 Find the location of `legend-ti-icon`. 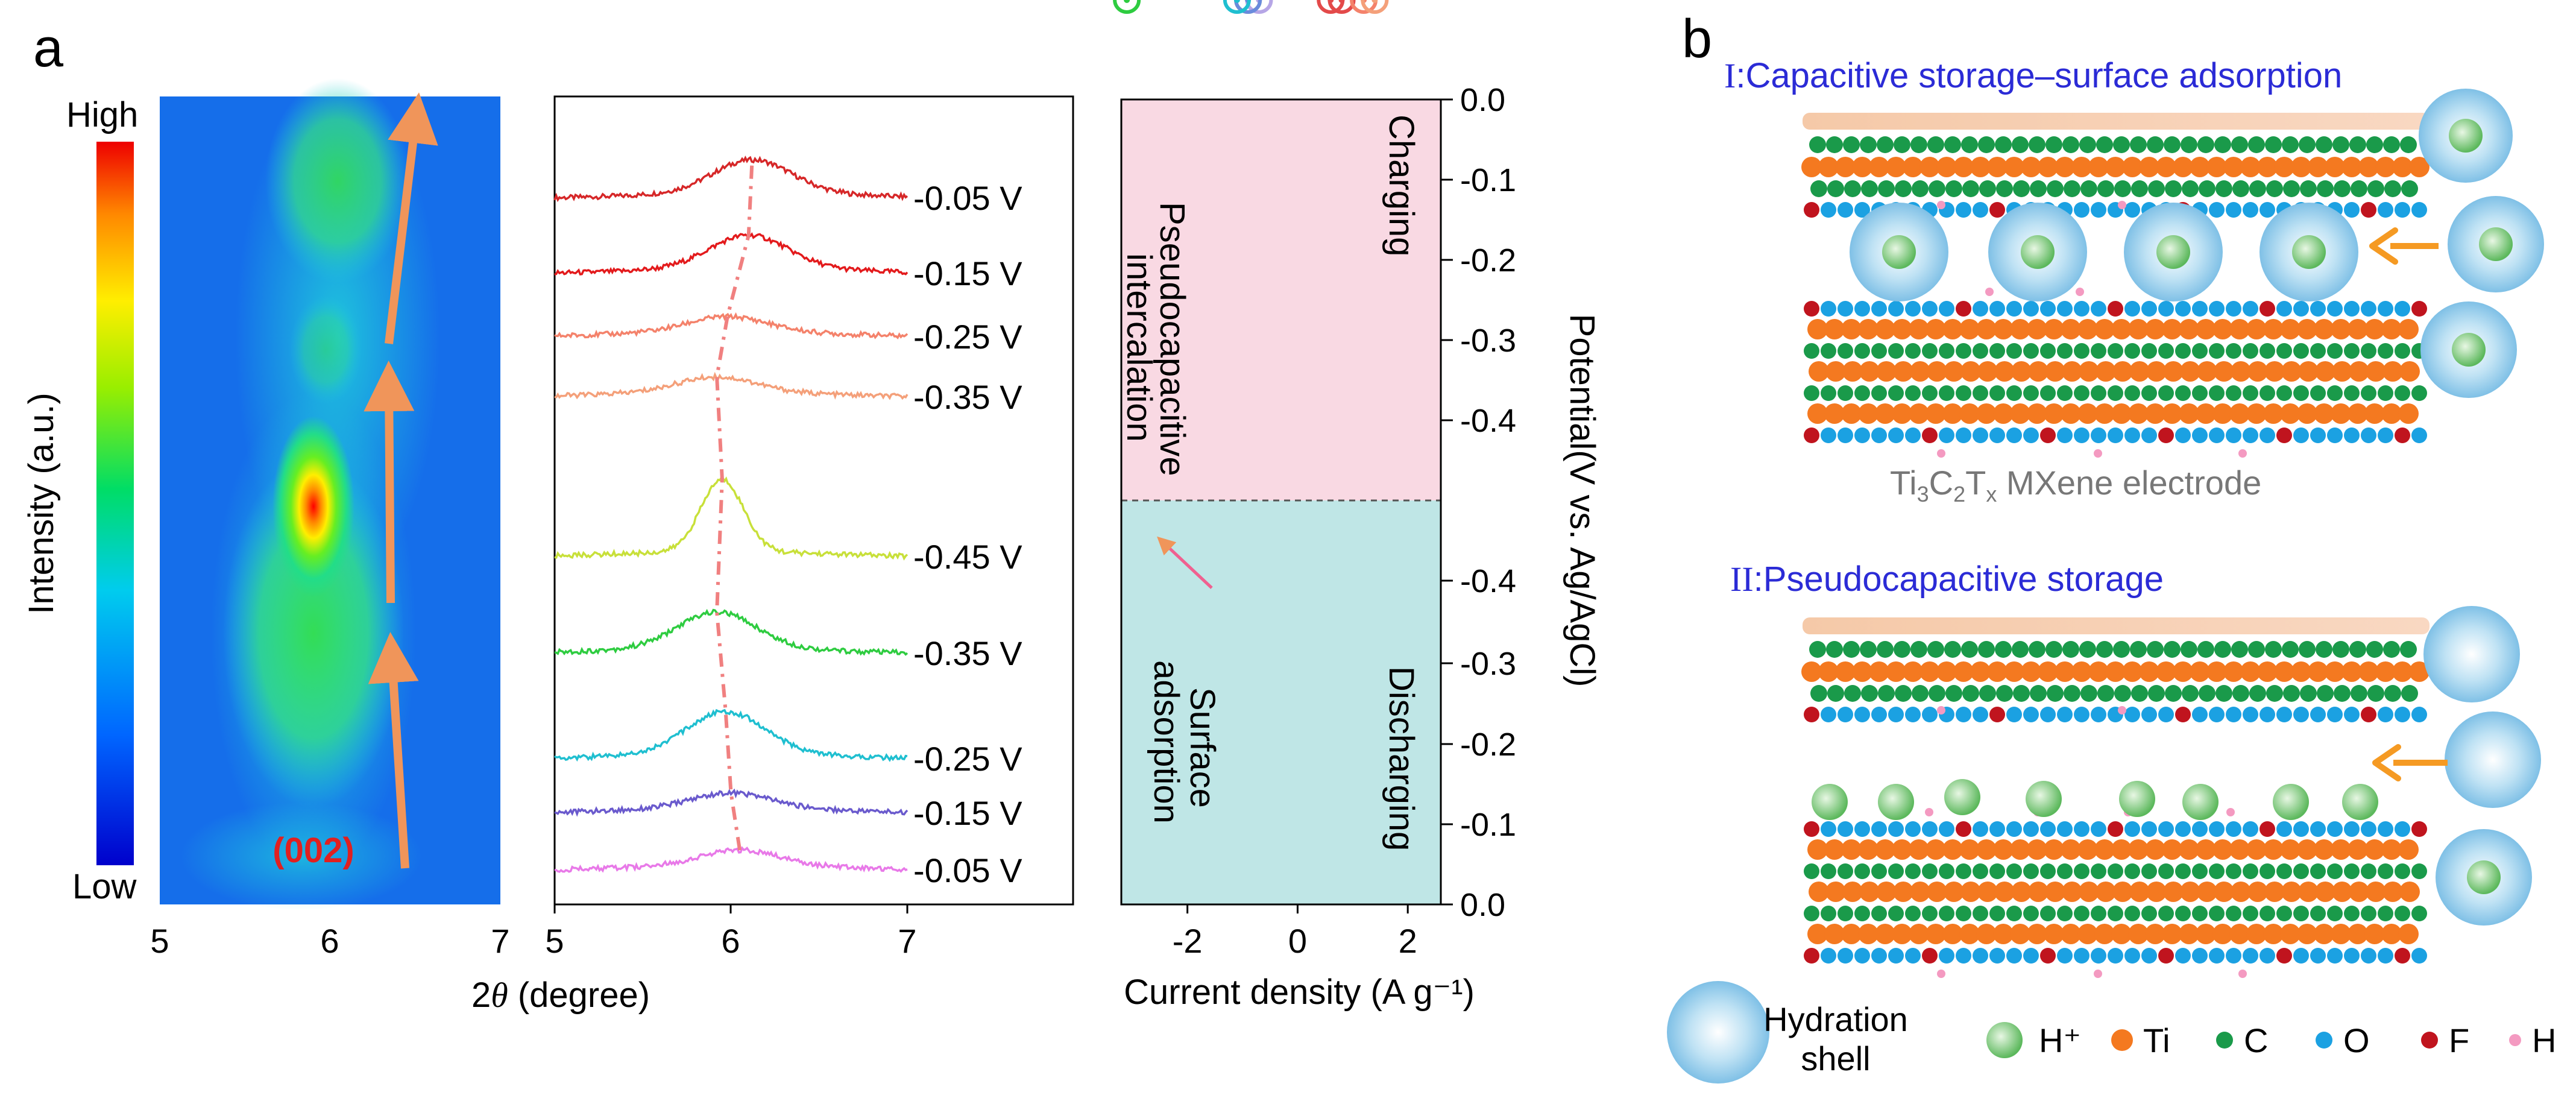

legend-ti-icon is located at coordinates (2122, 1040).